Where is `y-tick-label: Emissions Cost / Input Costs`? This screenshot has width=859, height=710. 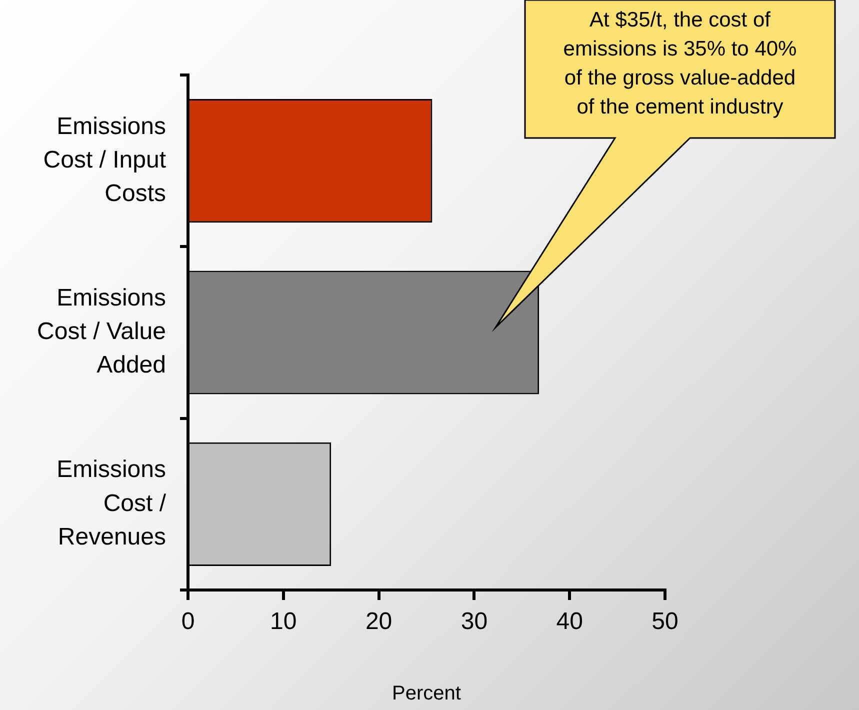 y-tick-label: Emissions Cost / Input Costs is located at coordinates (104, 160).